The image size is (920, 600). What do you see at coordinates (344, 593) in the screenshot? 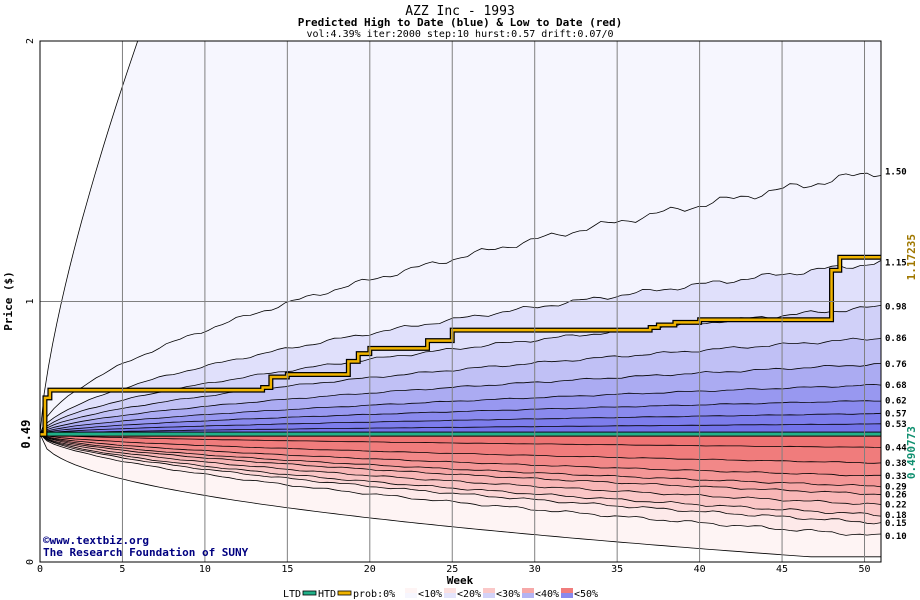
I see `legend-htd-swatch` at bounding box center [344, 593].